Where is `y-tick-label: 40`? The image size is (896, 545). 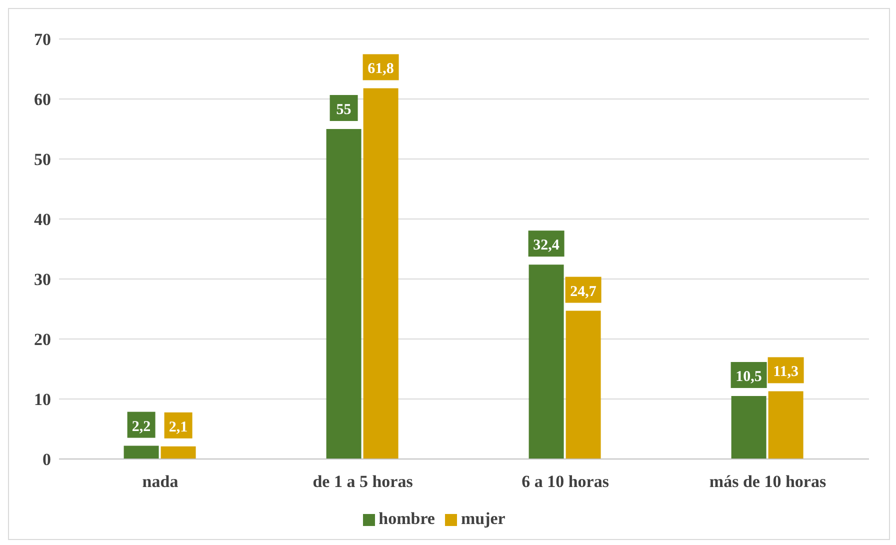 y-tick-label: 40 is located at coordinates (42, 220).